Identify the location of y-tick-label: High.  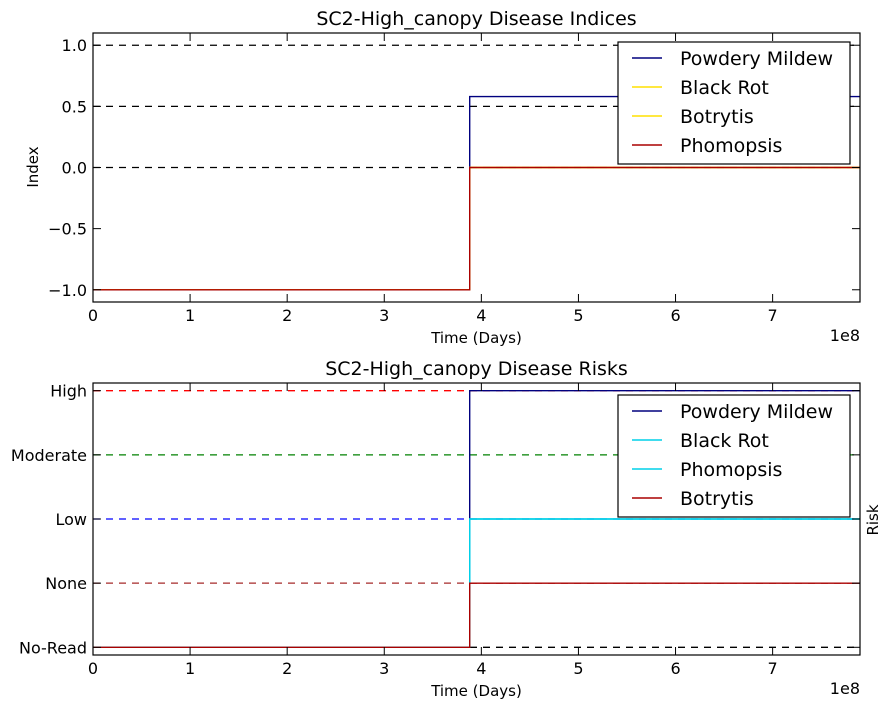
(68, 391).